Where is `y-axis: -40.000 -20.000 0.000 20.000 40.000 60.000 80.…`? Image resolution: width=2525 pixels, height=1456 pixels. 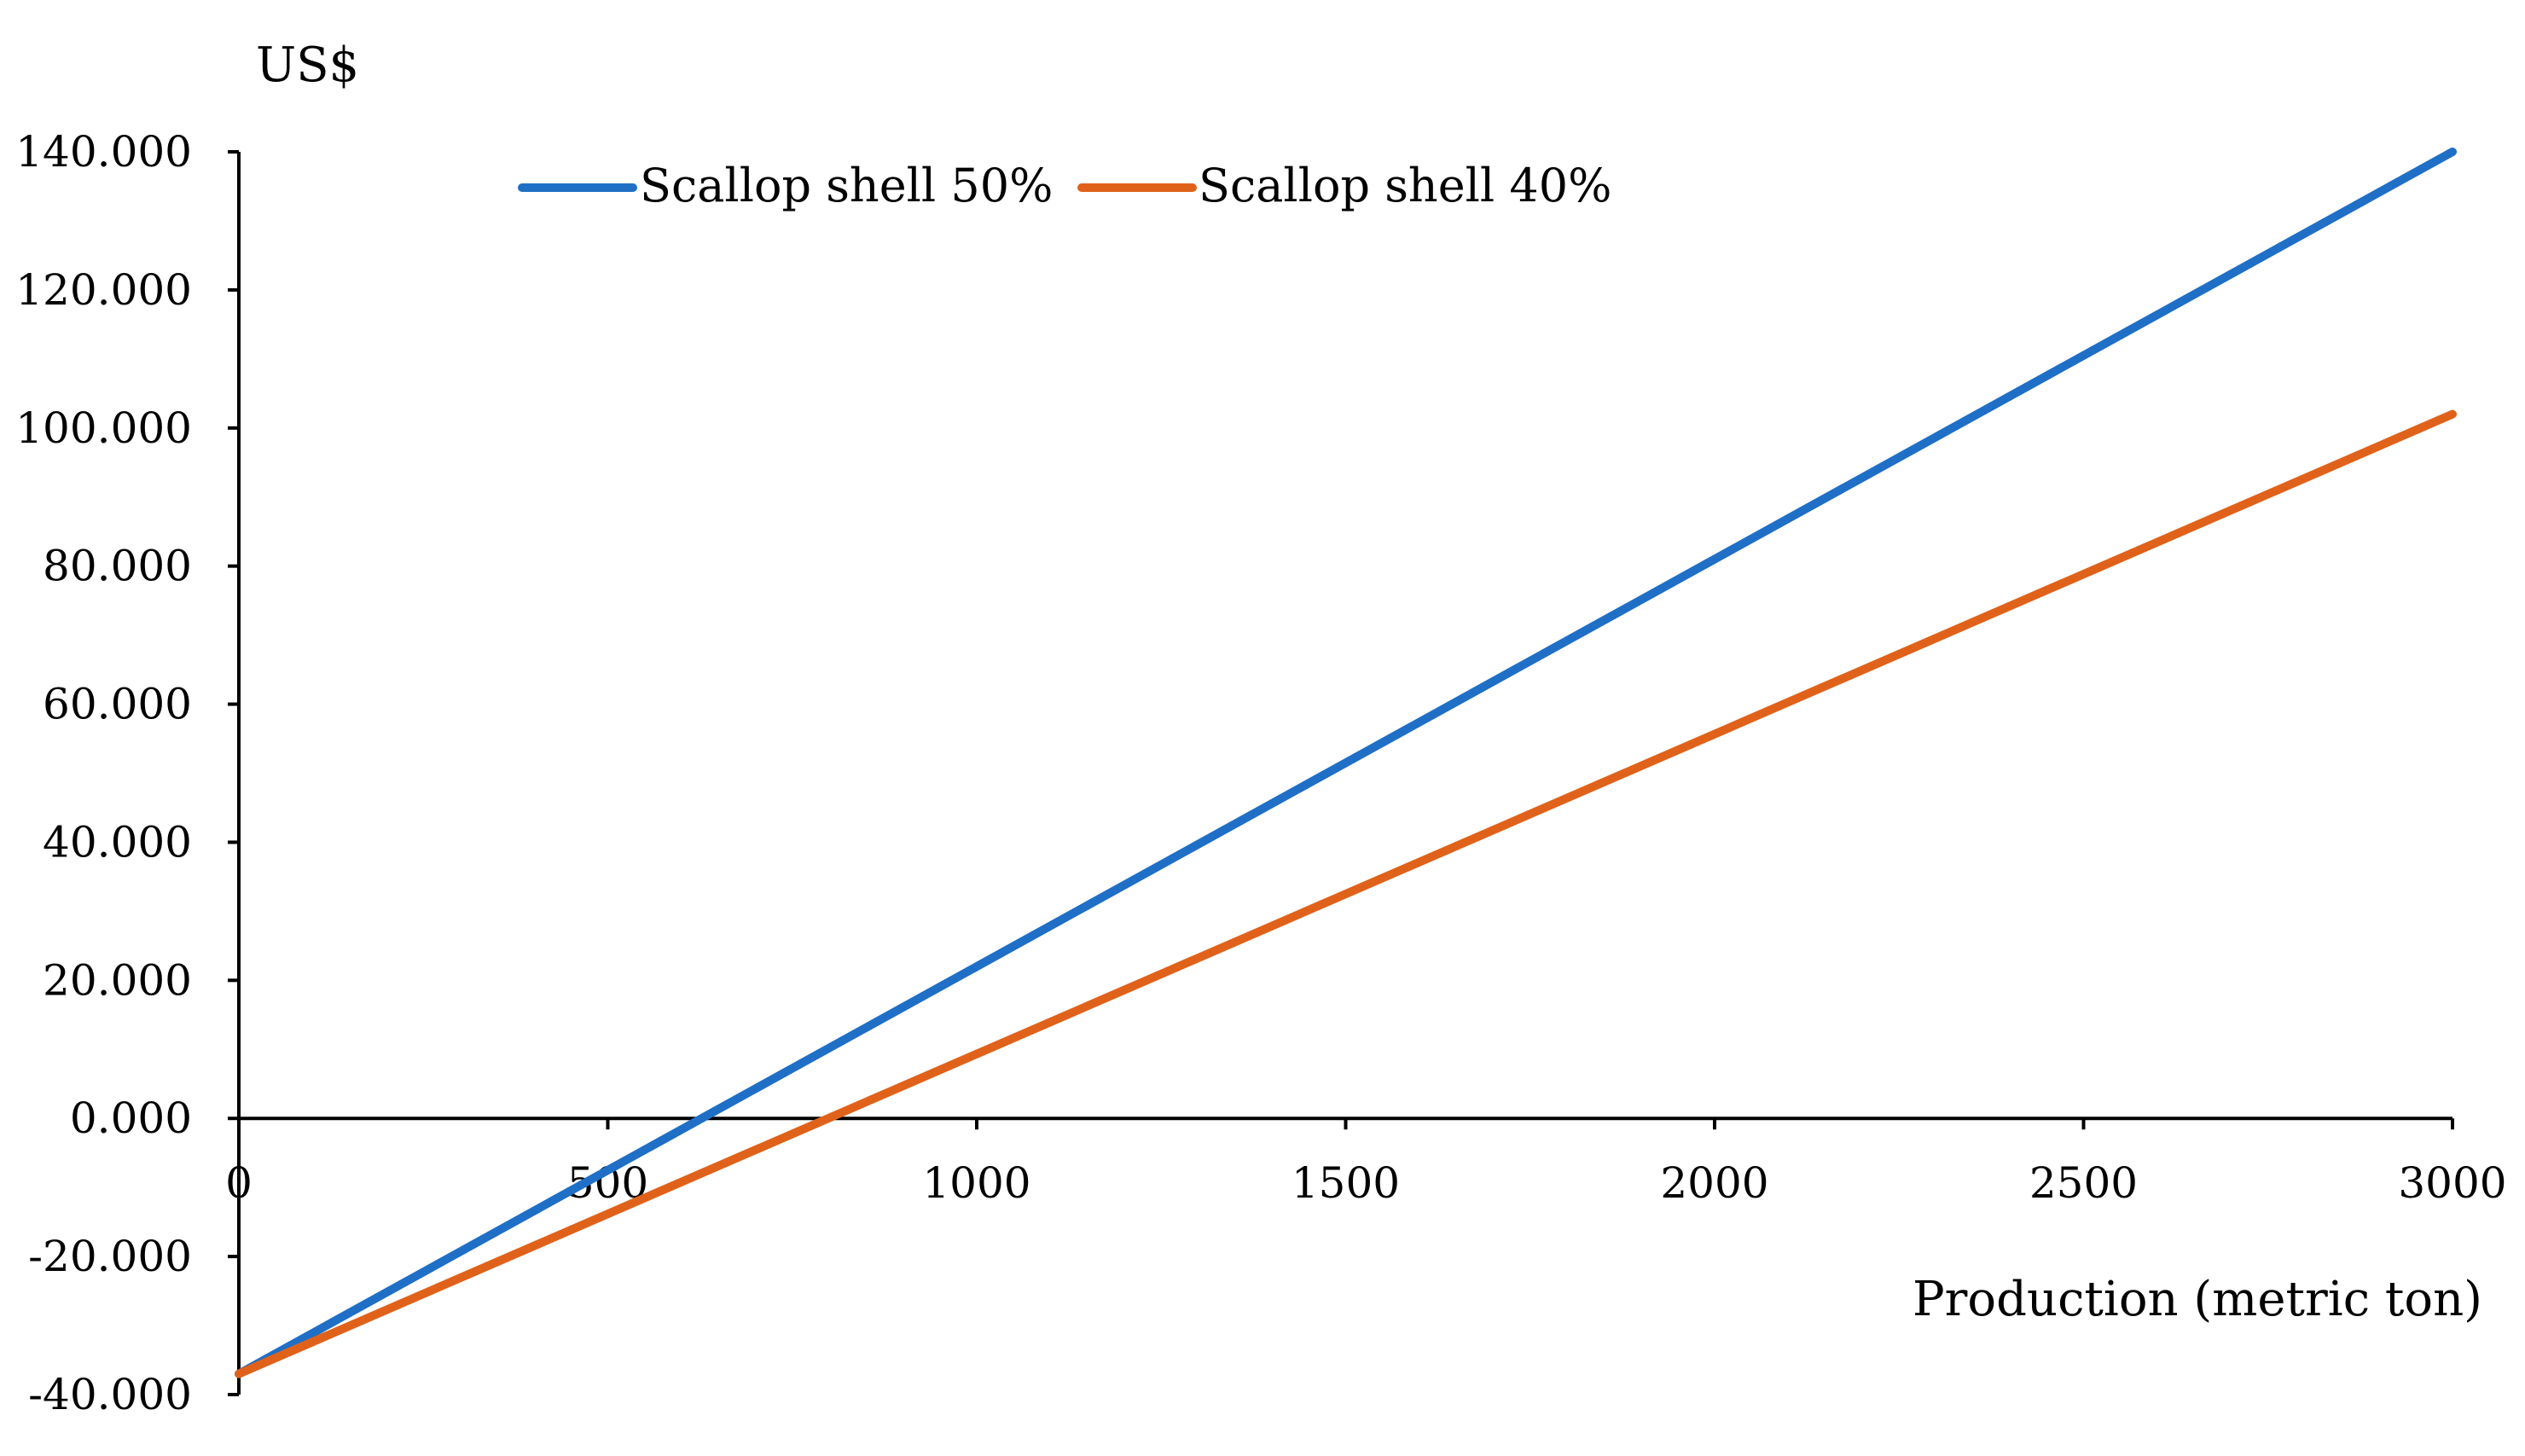
y-axis: -40.000 -20.000 0.000 20.000 40.000 60.000 80.… is located at coordinates (128, 773).